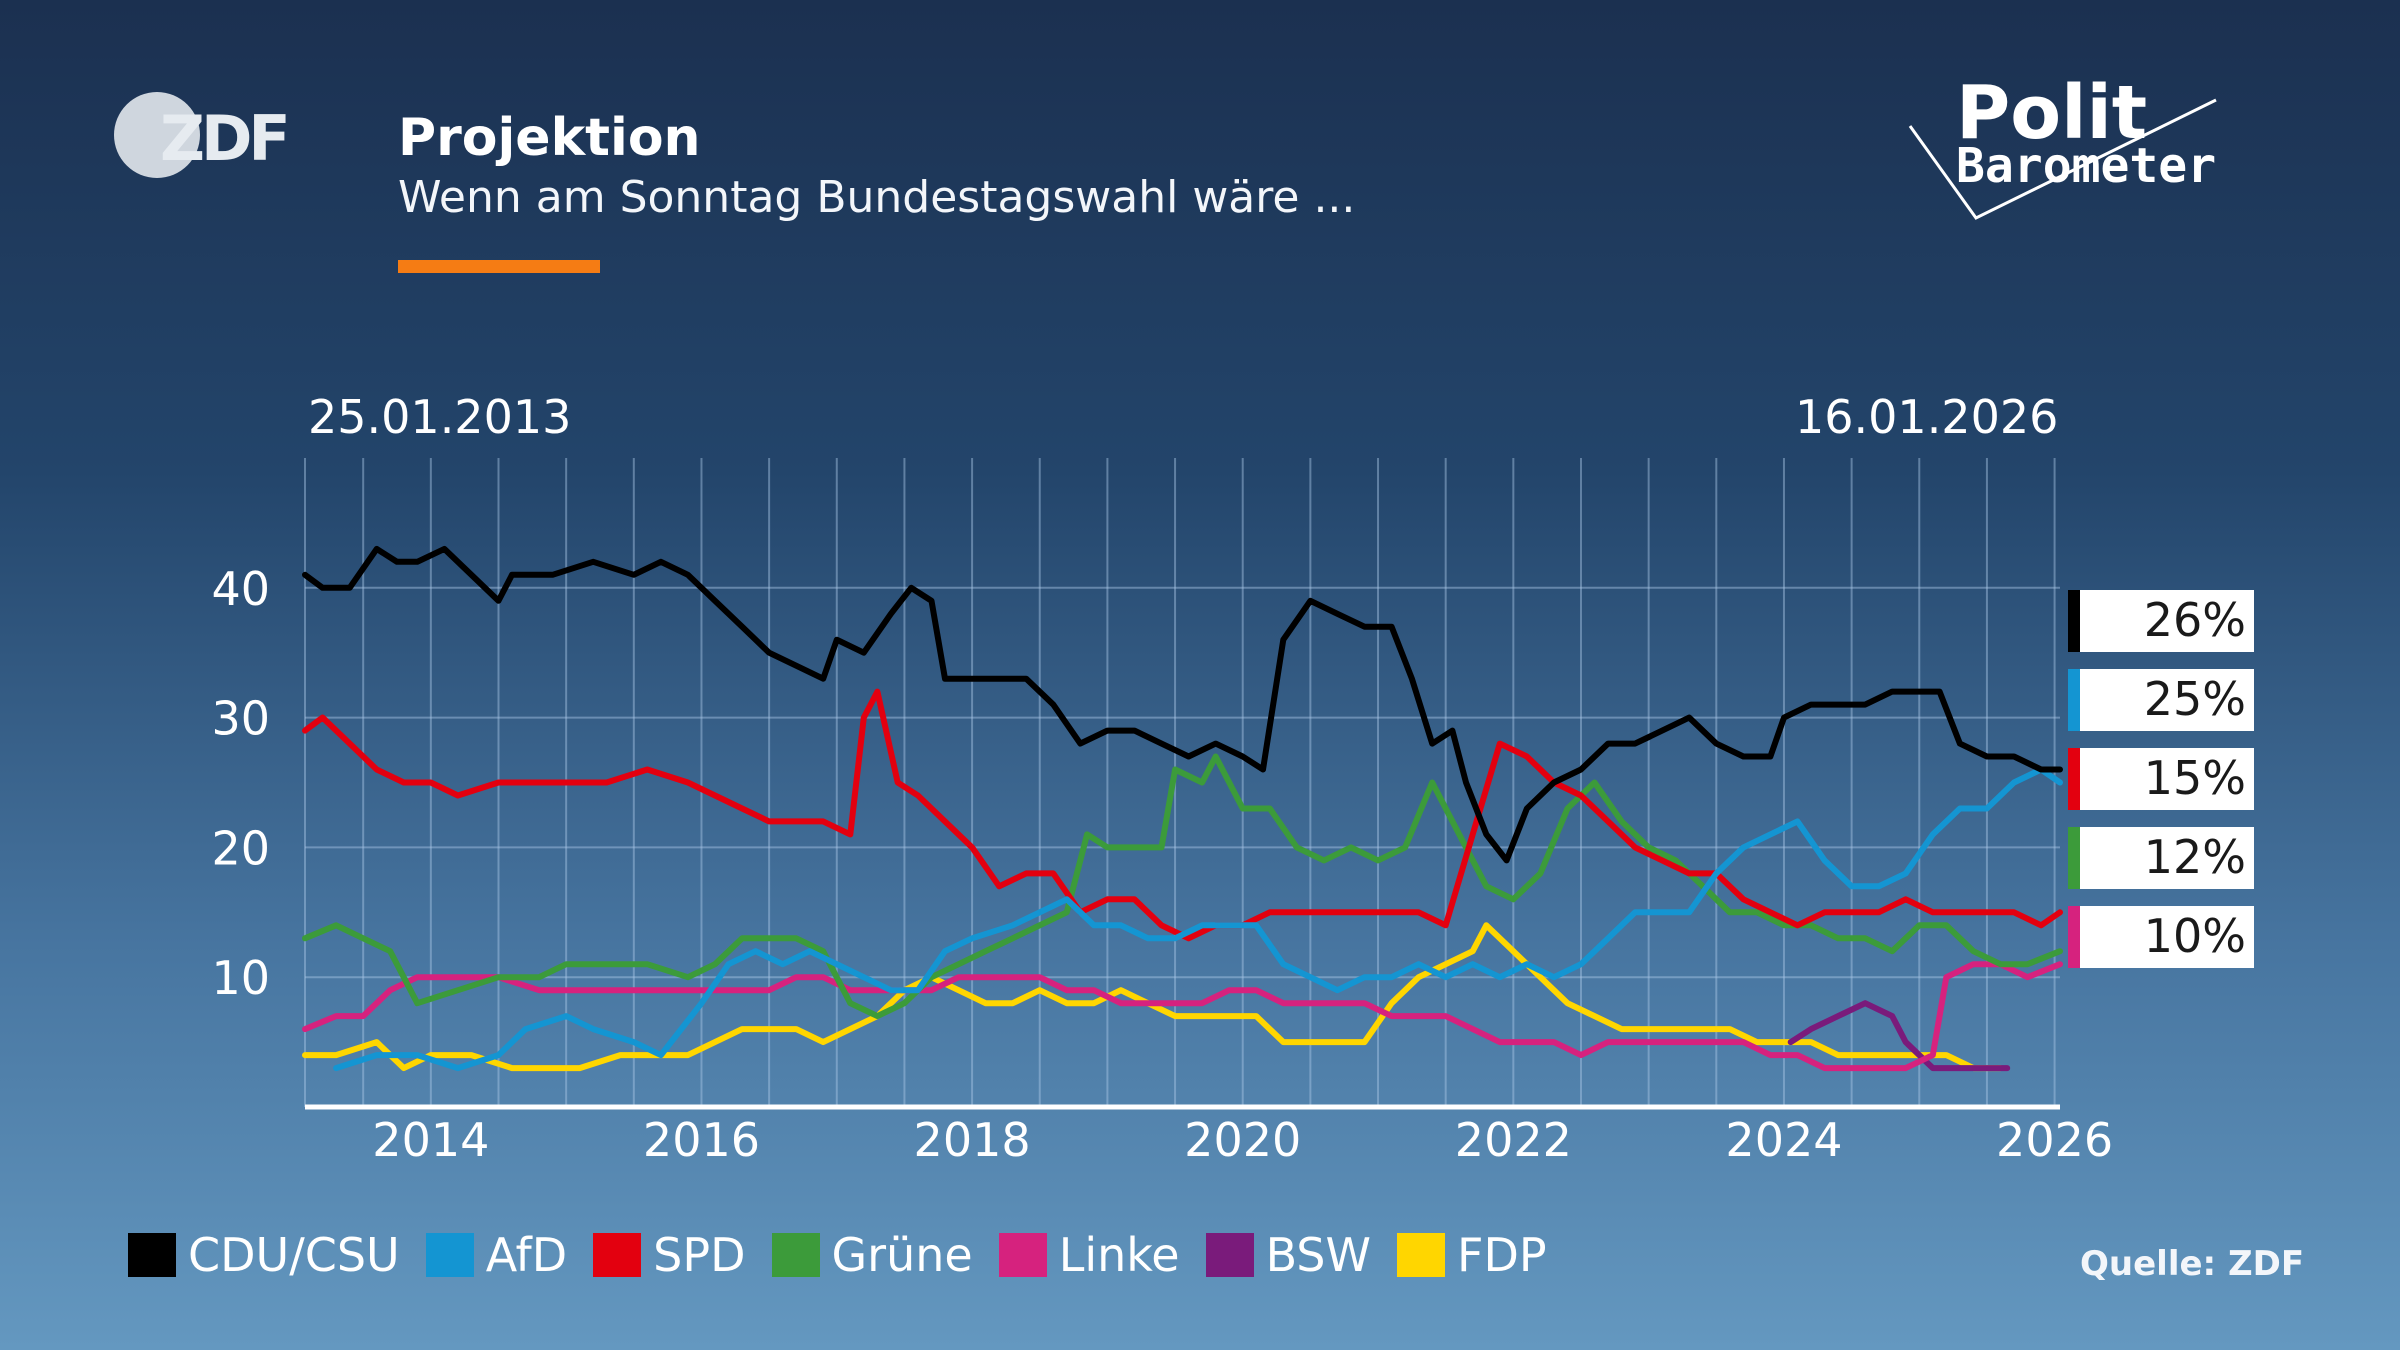 This screenshot has width=2400, height=1350. Describe the element at coordinates (972, 1140) in the screenshot. I see `x-tick-label: 2018` at that location.